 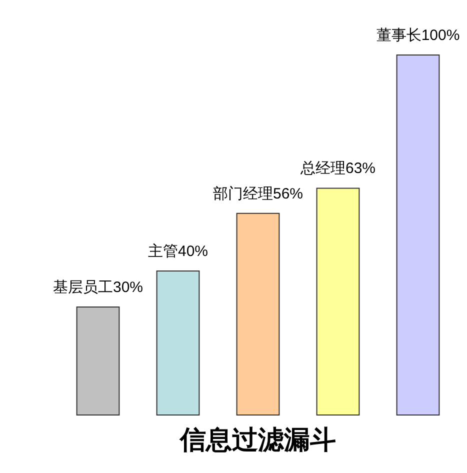 What do you see at coordinates (178, 251) in the screenshot?
I see `data-label: 主管40%` at bounding box center [178, 251].